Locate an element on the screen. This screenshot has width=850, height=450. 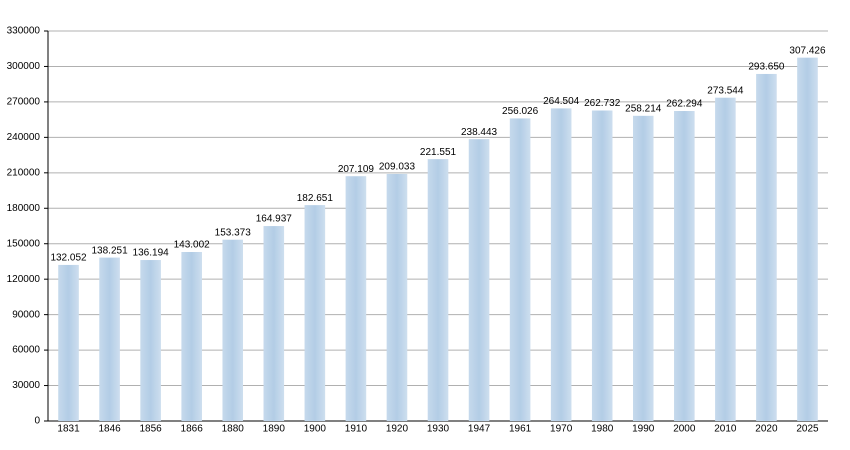
value-label: 138.251 is located at coordinates (110, 250).